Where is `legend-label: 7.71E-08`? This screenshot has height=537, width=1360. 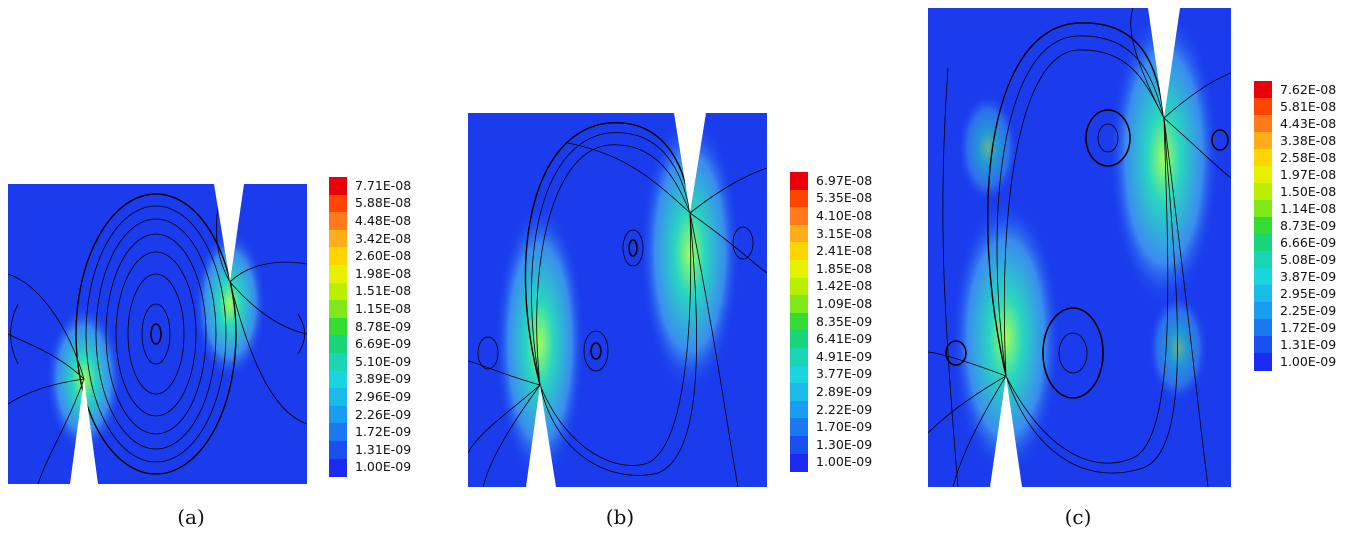 legend-label: 7.71E-08 is located at coordinates (383, 185).